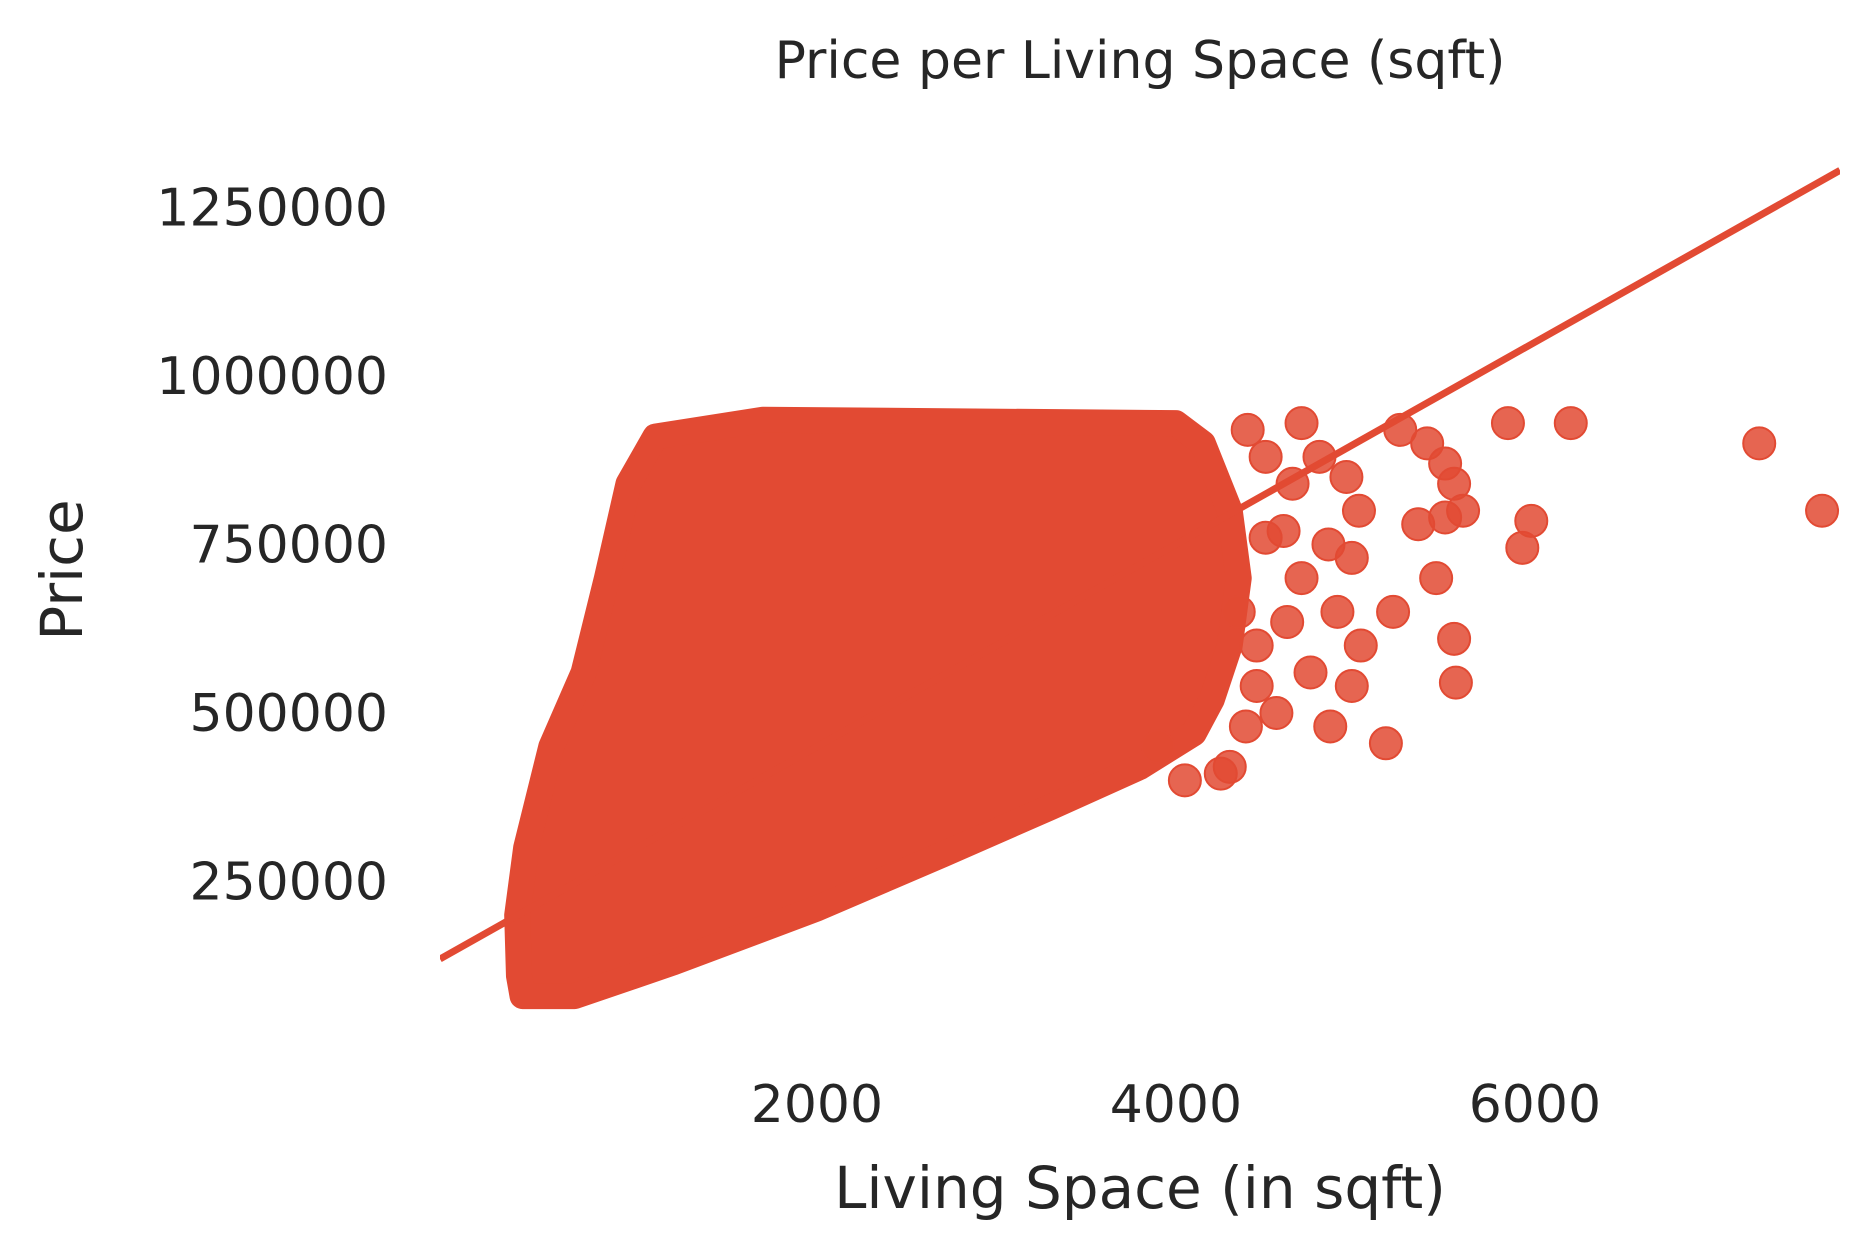 The height and width of the screenshot is (1249, 1860). What do you see at coordinates (817, 1105) in the screenshot?
I see `x-tick-label: 2000` at bounding box center [817, 1105].